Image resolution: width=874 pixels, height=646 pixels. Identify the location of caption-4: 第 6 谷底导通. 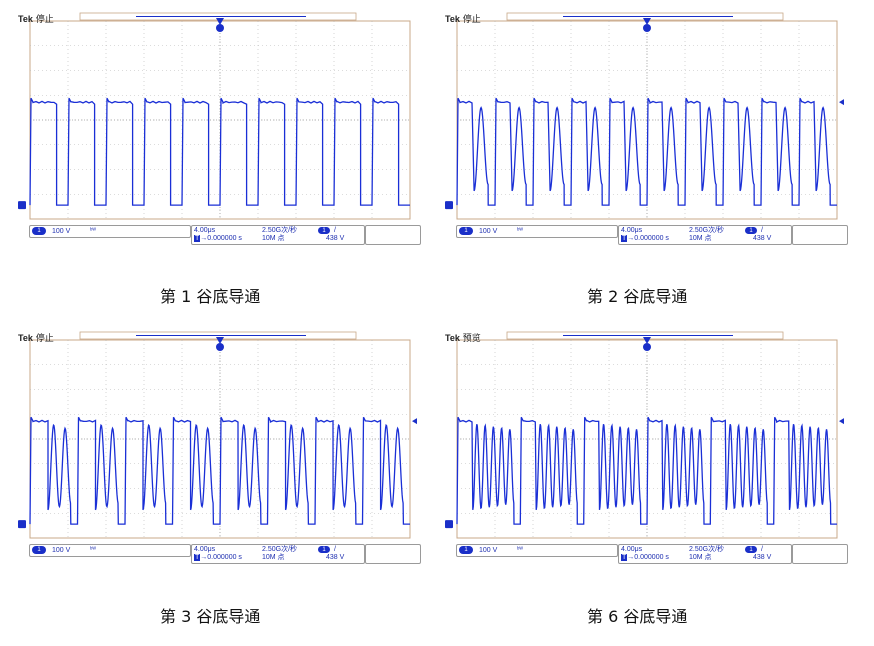
(637, 616).